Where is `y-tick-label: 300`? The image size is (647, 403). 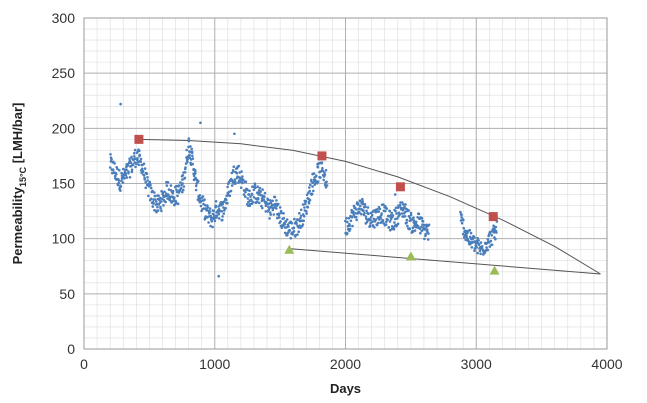
y-tick-label: 300 is located at coordinates (64, 18).